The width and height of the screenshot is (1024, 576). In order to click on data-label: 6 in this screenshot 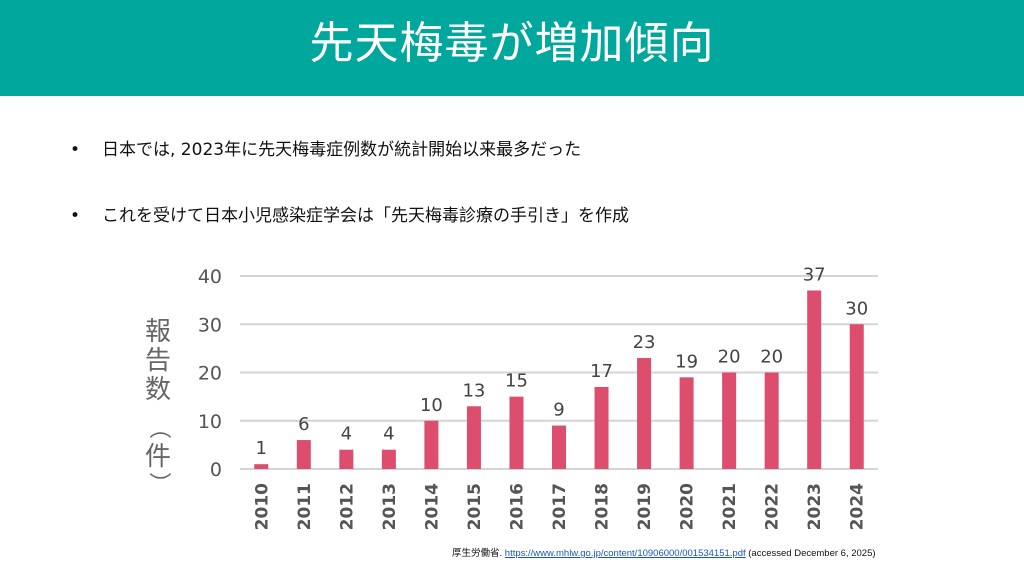, I will do `click(303, 424)`.